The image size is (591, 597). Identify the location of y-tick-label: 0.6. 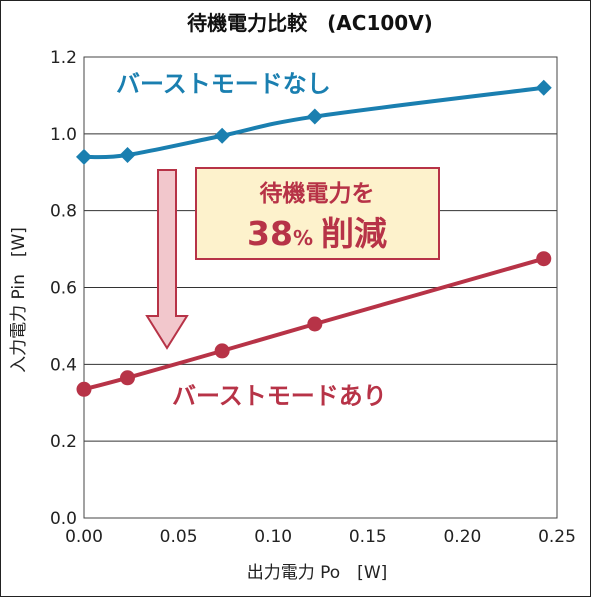
(63, 289).